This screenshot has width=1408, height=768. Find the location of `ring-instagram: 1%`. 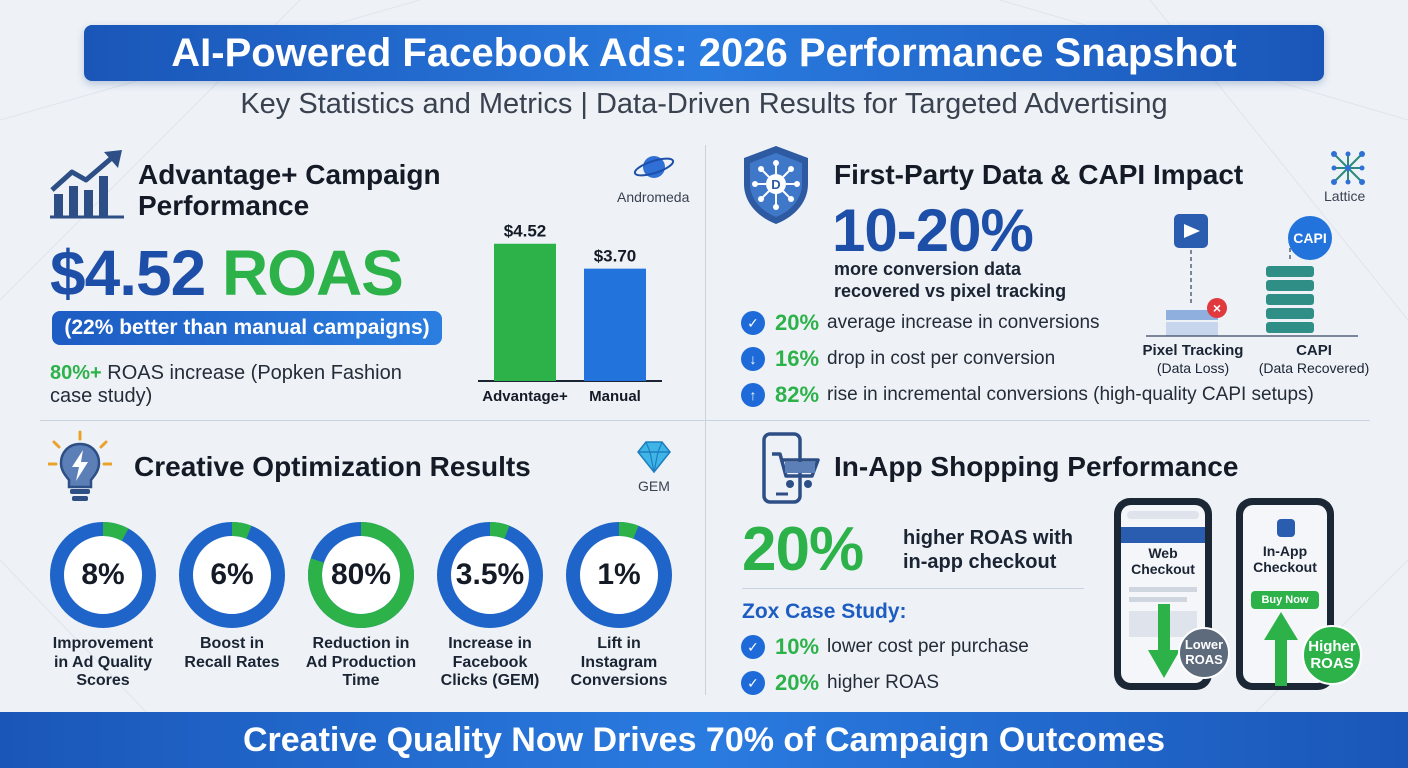

ring-instagram: 1% is located at coordinates (619, 575).